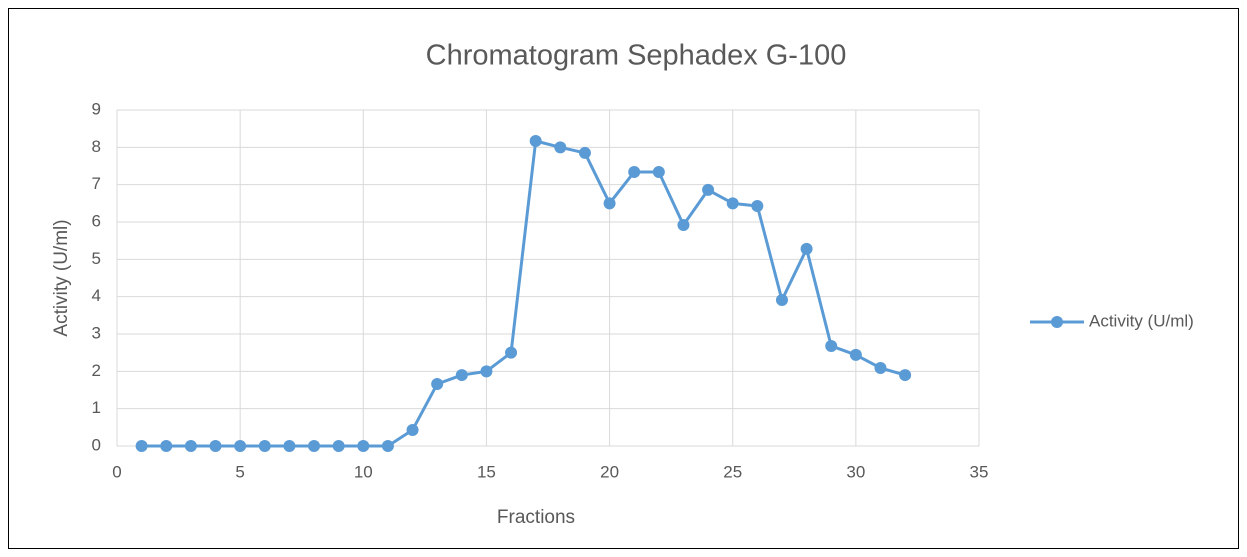  I want to click on y-tick-label: 5, so click(96, 258).